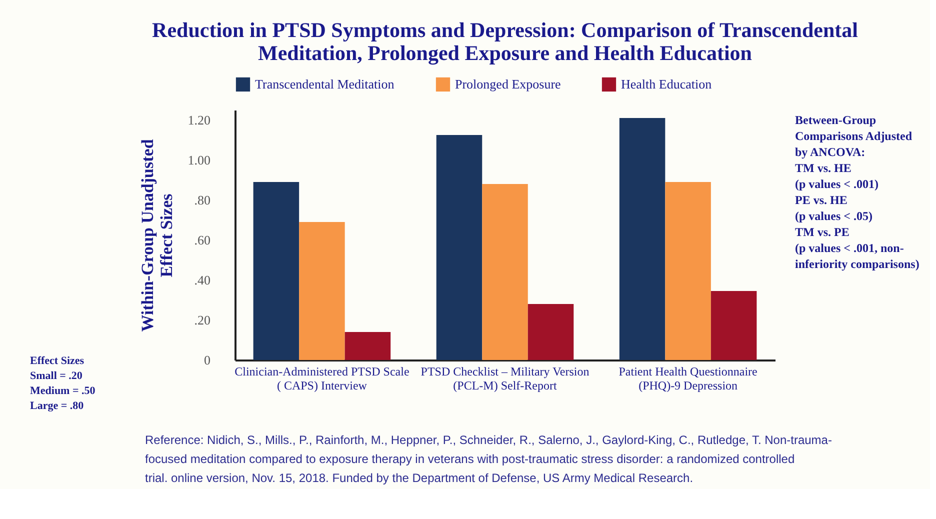 The height and width of the screenshot is (519, 936). Describe the element at coordinates (202, 320) in the screenshot. I see `y-tick-label: .20` at that location.